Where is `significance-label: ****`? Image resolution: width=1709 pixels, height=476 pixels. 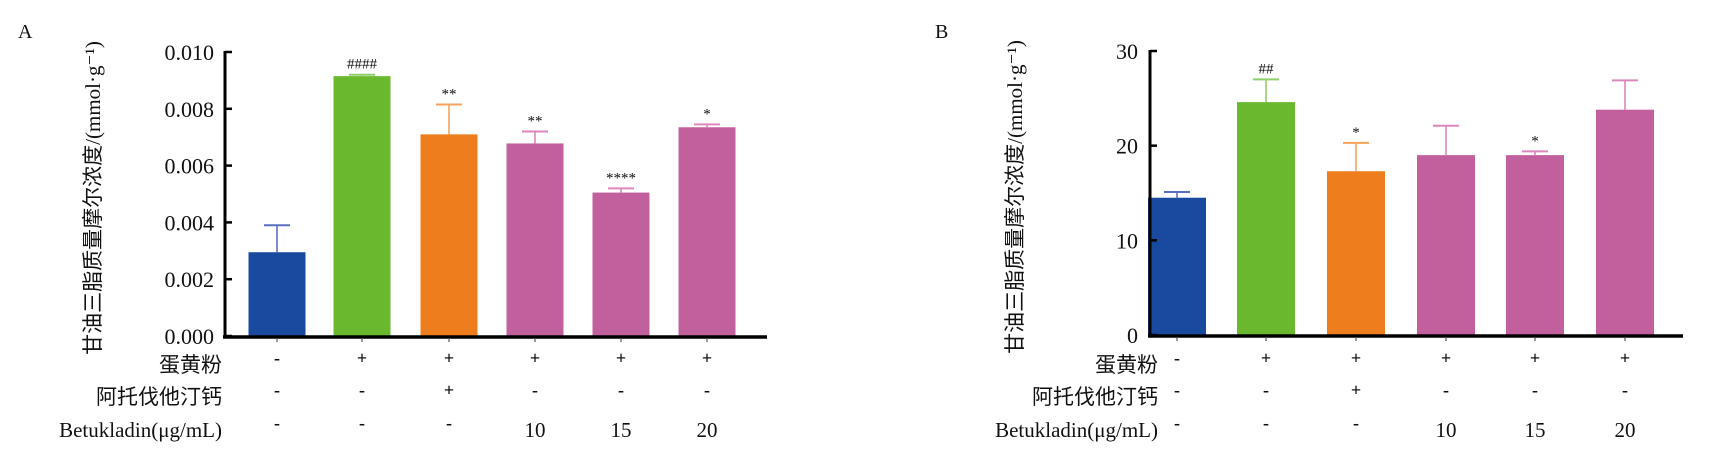 significance-label: **** is located at coordinates (621, 178).